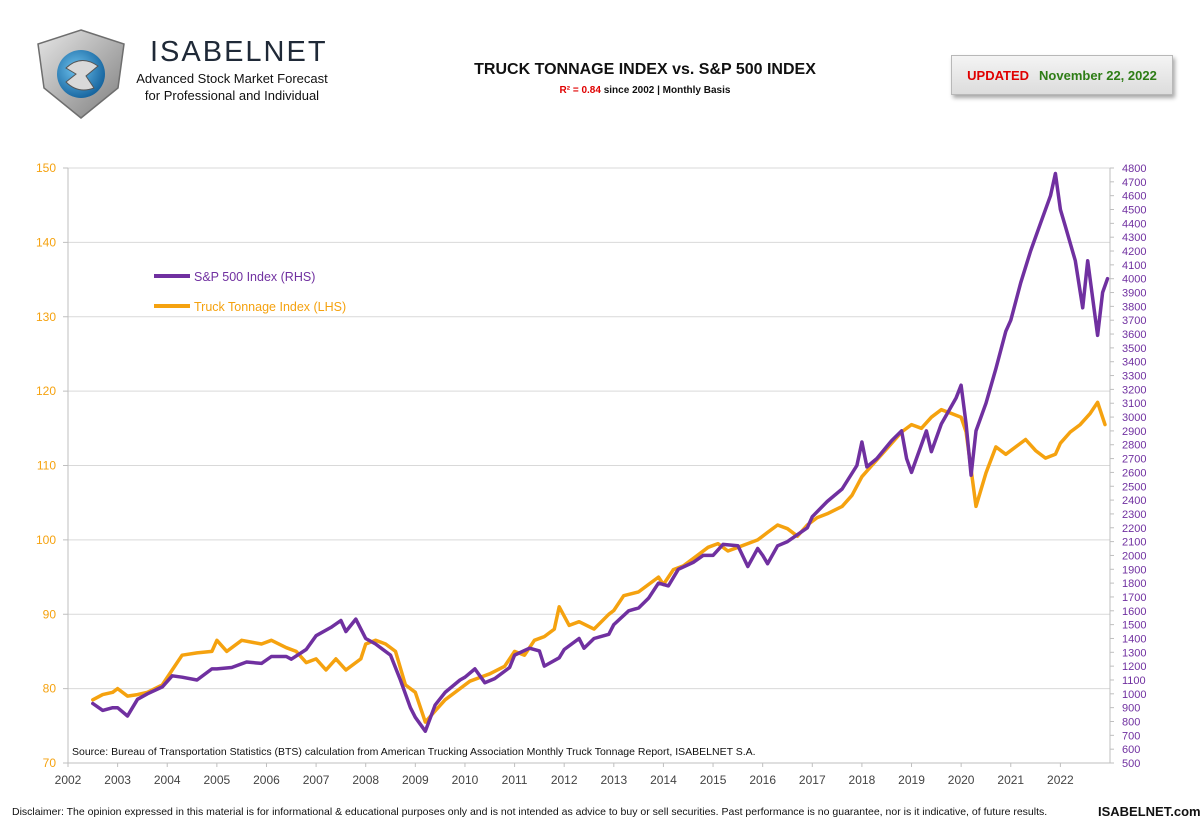  What do you see at coordinates (1134, 639) in the screenshot?
I see `right-tick-label: 1400` at bounding box center [1134, 639].